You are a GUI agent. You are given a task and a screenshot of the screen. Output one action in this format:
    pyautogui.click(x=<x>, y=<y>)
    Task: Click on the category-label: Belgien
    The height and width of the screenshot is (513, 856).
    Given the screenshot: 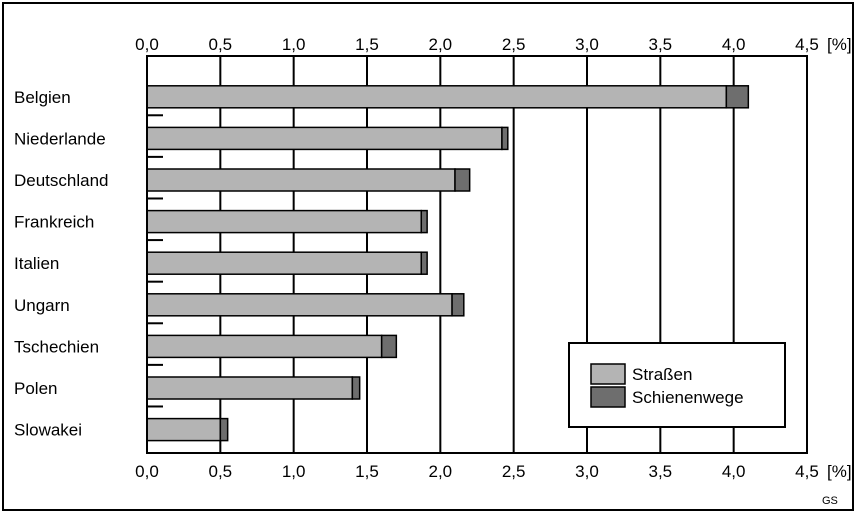 What is the action you would take?
    pyautogui.click(x=42, y=97)
    